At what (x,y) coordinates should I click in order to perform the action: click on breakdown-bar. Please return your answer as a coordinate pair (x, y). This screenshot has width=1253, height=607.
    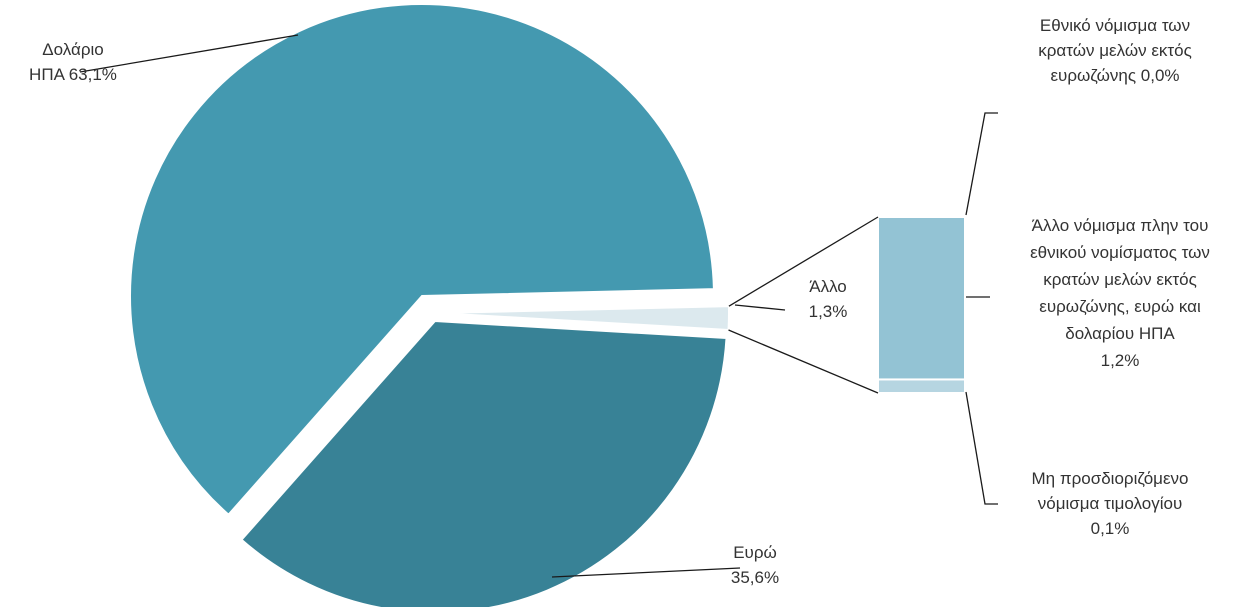
    Looking at the image, I should click on (921, 305).